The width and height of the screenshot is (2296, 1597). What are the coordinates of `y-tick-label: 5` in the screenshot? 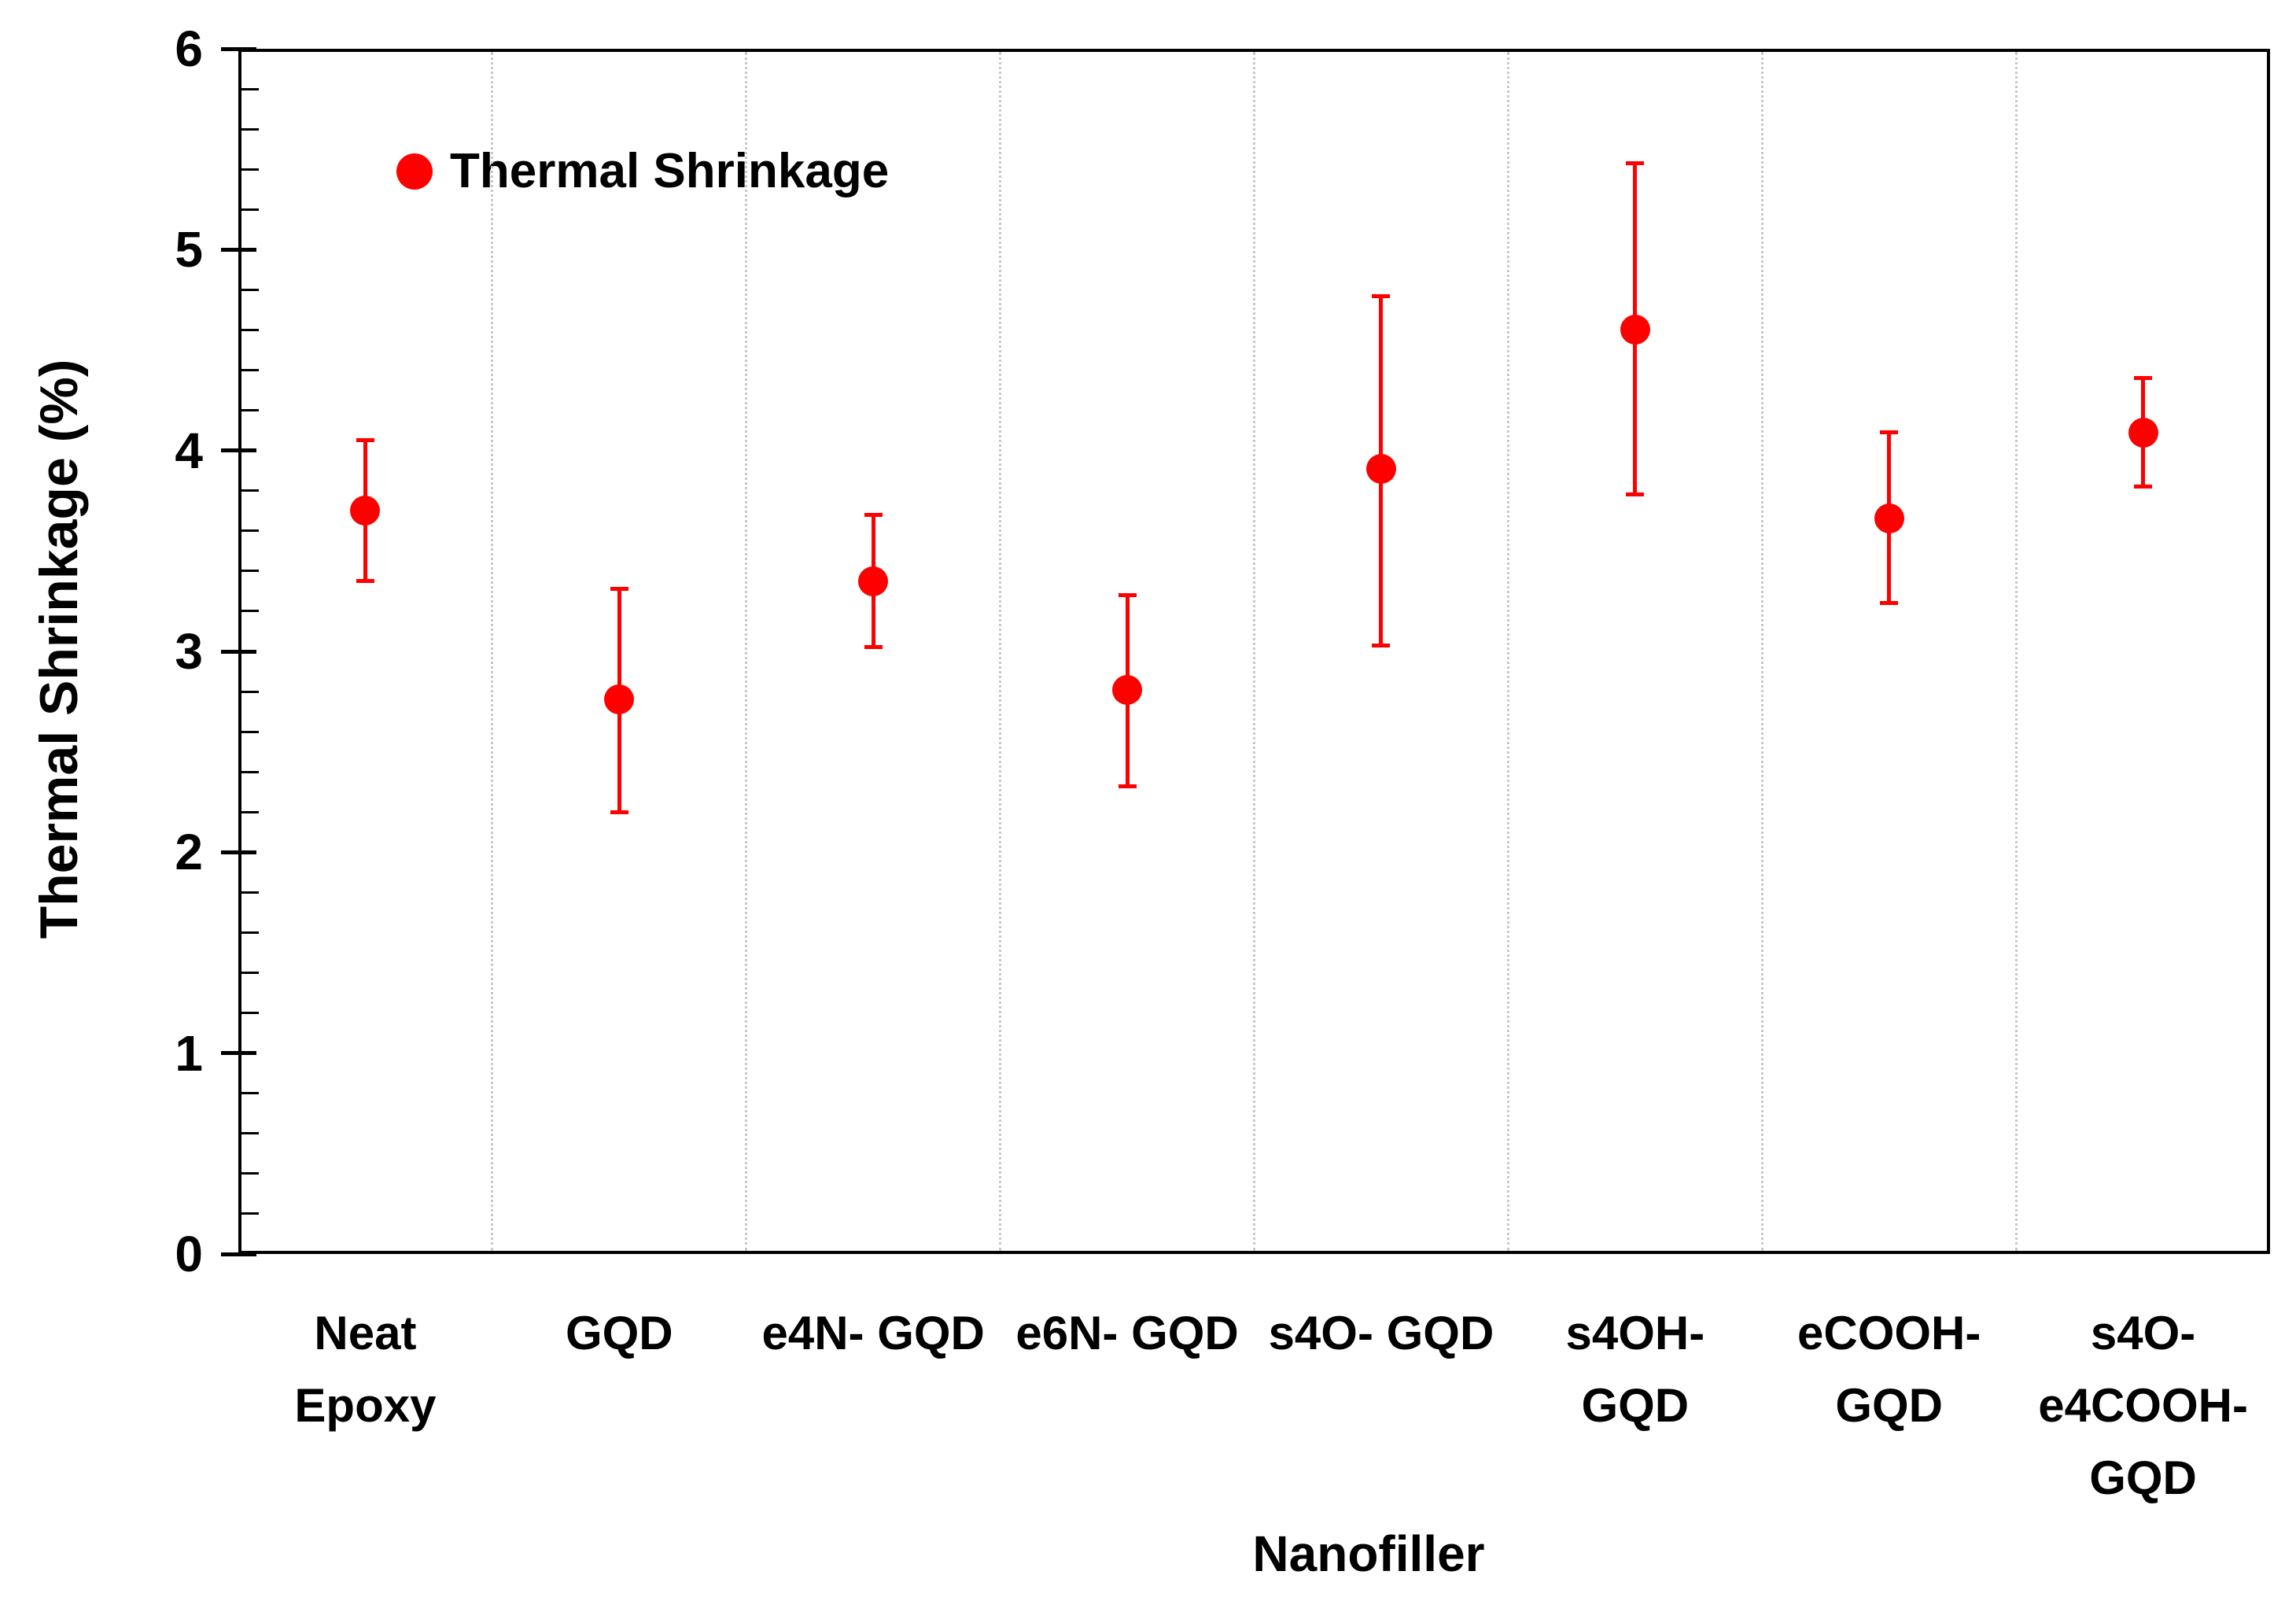 It's located at (189, 250).